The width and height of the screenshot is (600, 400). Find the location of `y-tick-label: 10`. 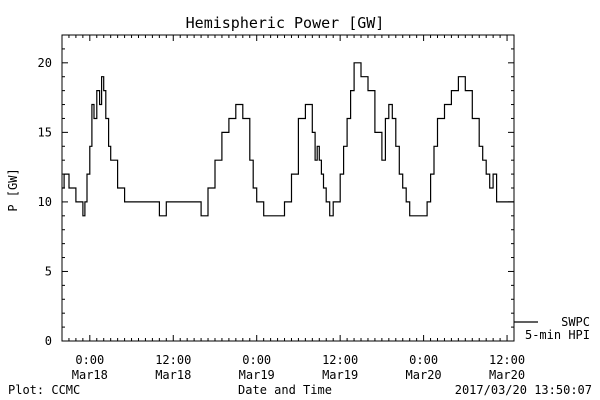

y-tick-label: 10 is located at coordinates (45, 202).